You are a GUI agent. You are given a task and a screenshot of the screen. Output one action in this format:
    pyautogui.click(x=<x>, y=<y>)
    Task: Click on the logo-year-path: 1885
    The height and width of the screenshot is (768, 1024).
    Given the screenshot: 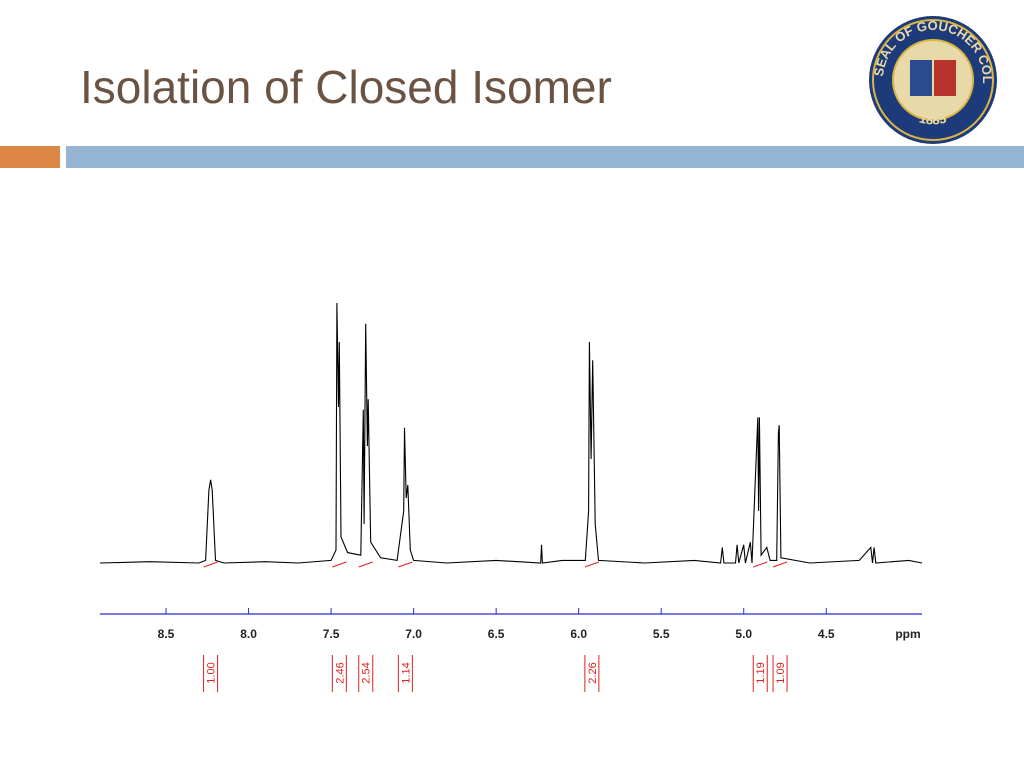 What is the action you would take?
    pyautogui.click(x=933, y=118)
    